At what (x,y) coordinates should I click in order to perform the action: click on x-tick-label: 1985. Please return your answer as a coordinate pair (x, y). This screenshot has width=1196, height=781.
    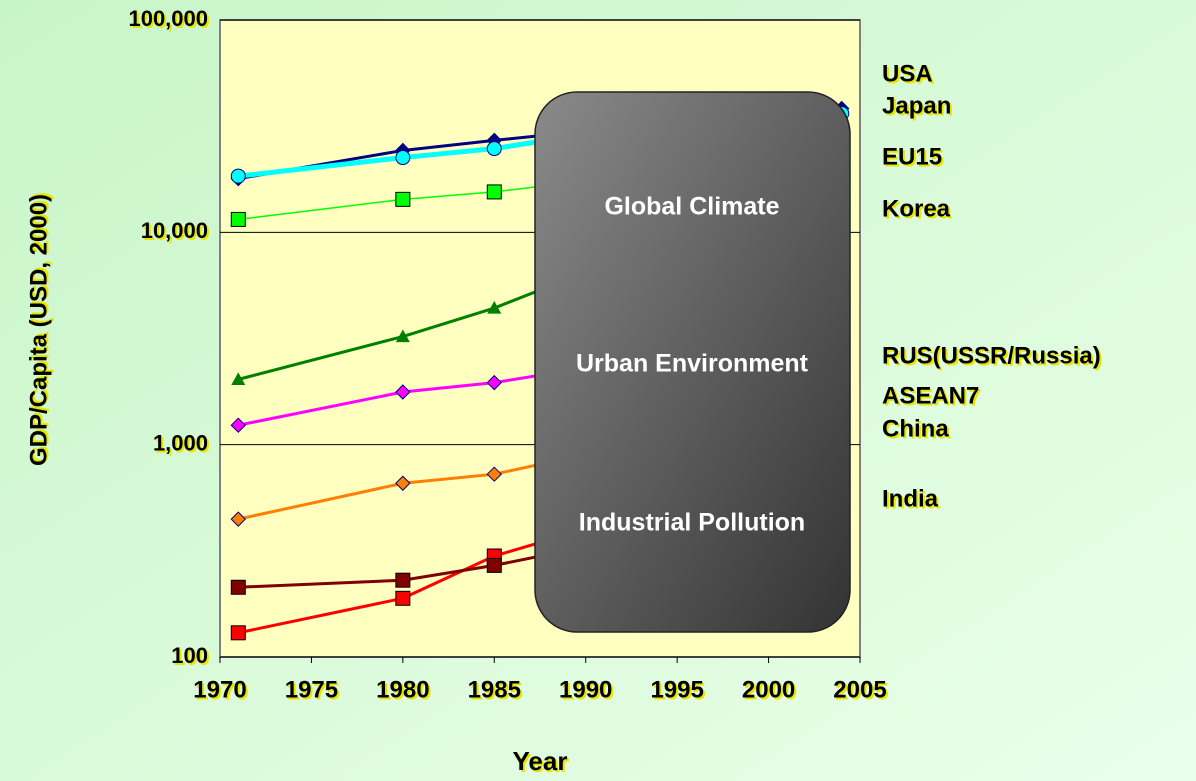
    Looking at the image, I should click on (494, 689).